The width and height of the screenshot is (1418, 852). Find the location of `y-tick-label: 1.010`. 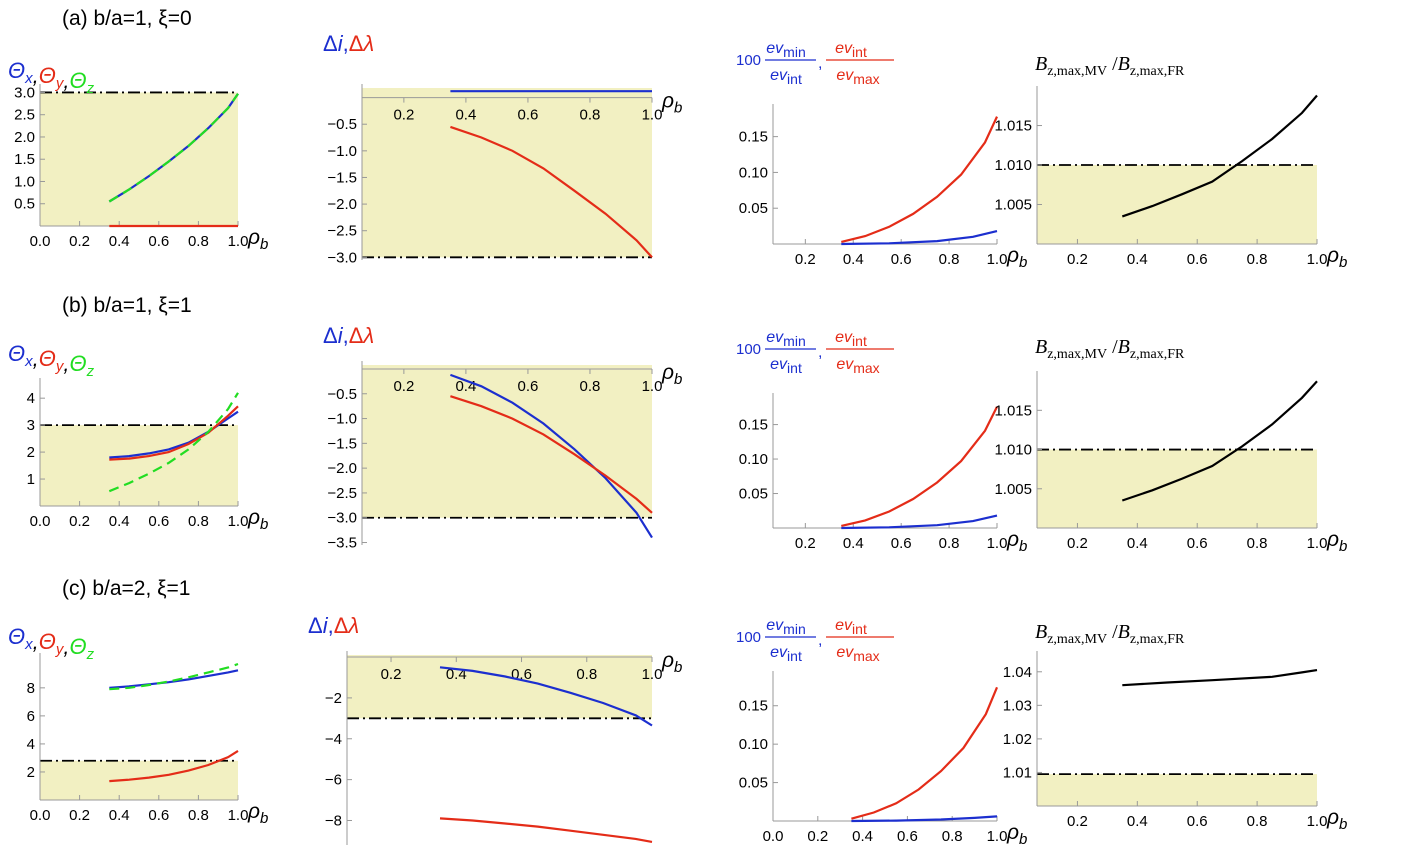

y-tick-label: 1.010 is located at coordinates (1013, 165).